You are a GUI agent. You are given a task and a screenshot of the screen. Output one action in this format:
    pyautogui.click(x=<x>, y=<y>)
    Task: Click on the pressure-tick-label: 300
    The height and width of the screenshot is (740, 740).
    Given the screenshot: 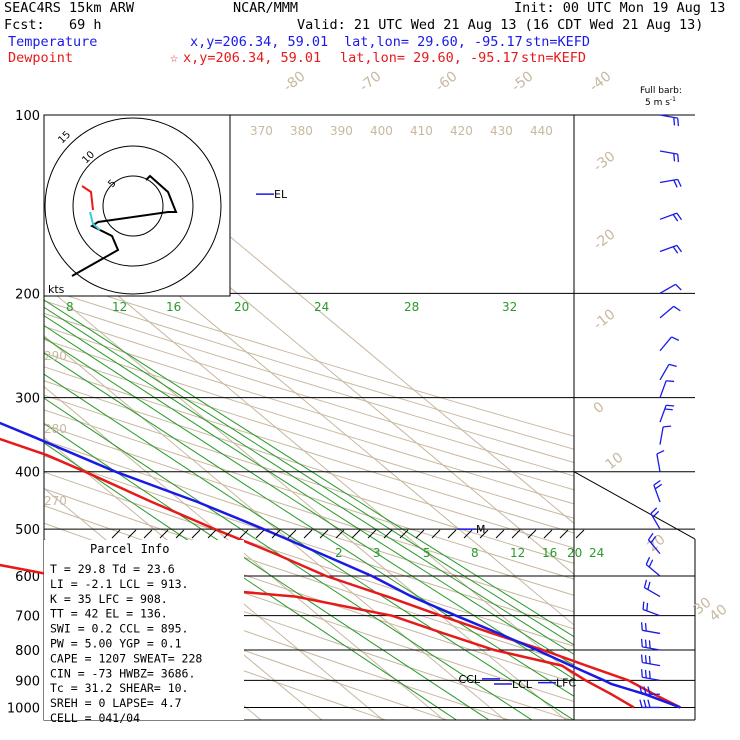 What is the action you would take?
    pyautogui.click(x=27, y=399)
    